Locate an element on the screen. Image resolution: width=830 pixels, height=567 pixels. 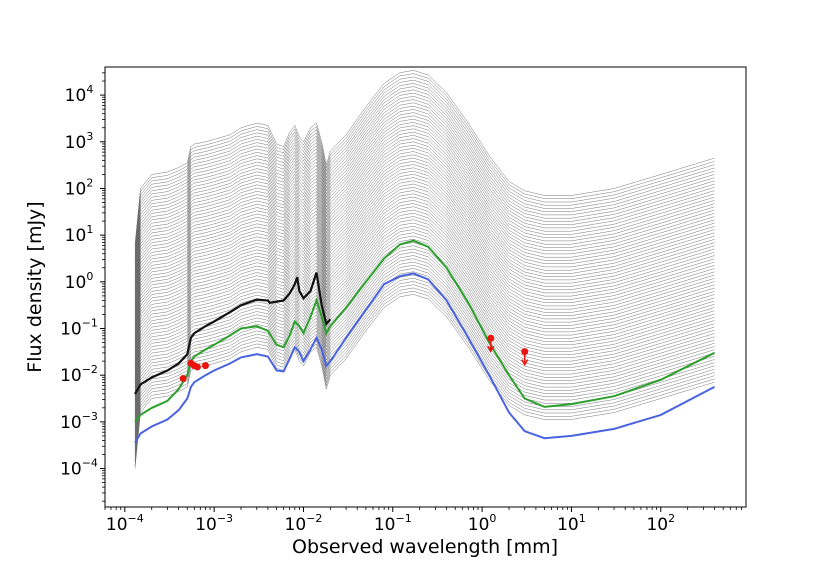
series-line is located at coordinates (233, 333).